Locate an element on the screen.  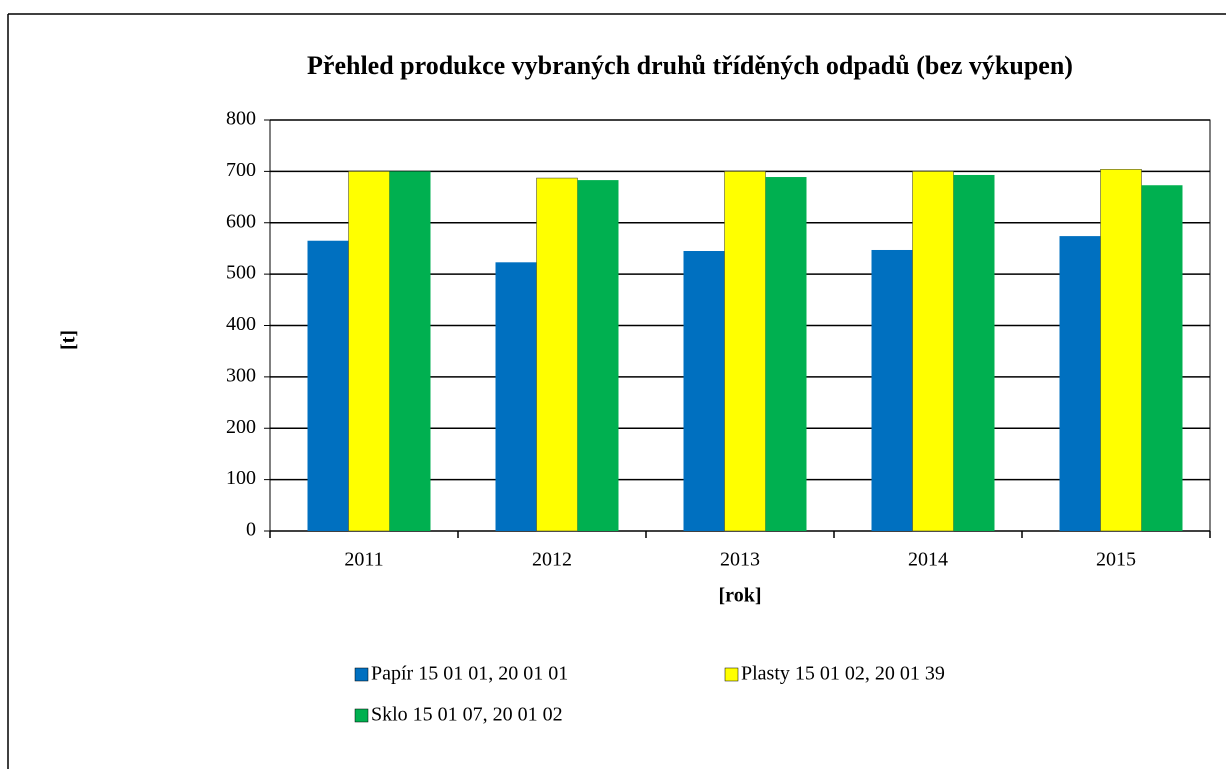
x-tick-label: 2012 is located at coordinates (552, 560).